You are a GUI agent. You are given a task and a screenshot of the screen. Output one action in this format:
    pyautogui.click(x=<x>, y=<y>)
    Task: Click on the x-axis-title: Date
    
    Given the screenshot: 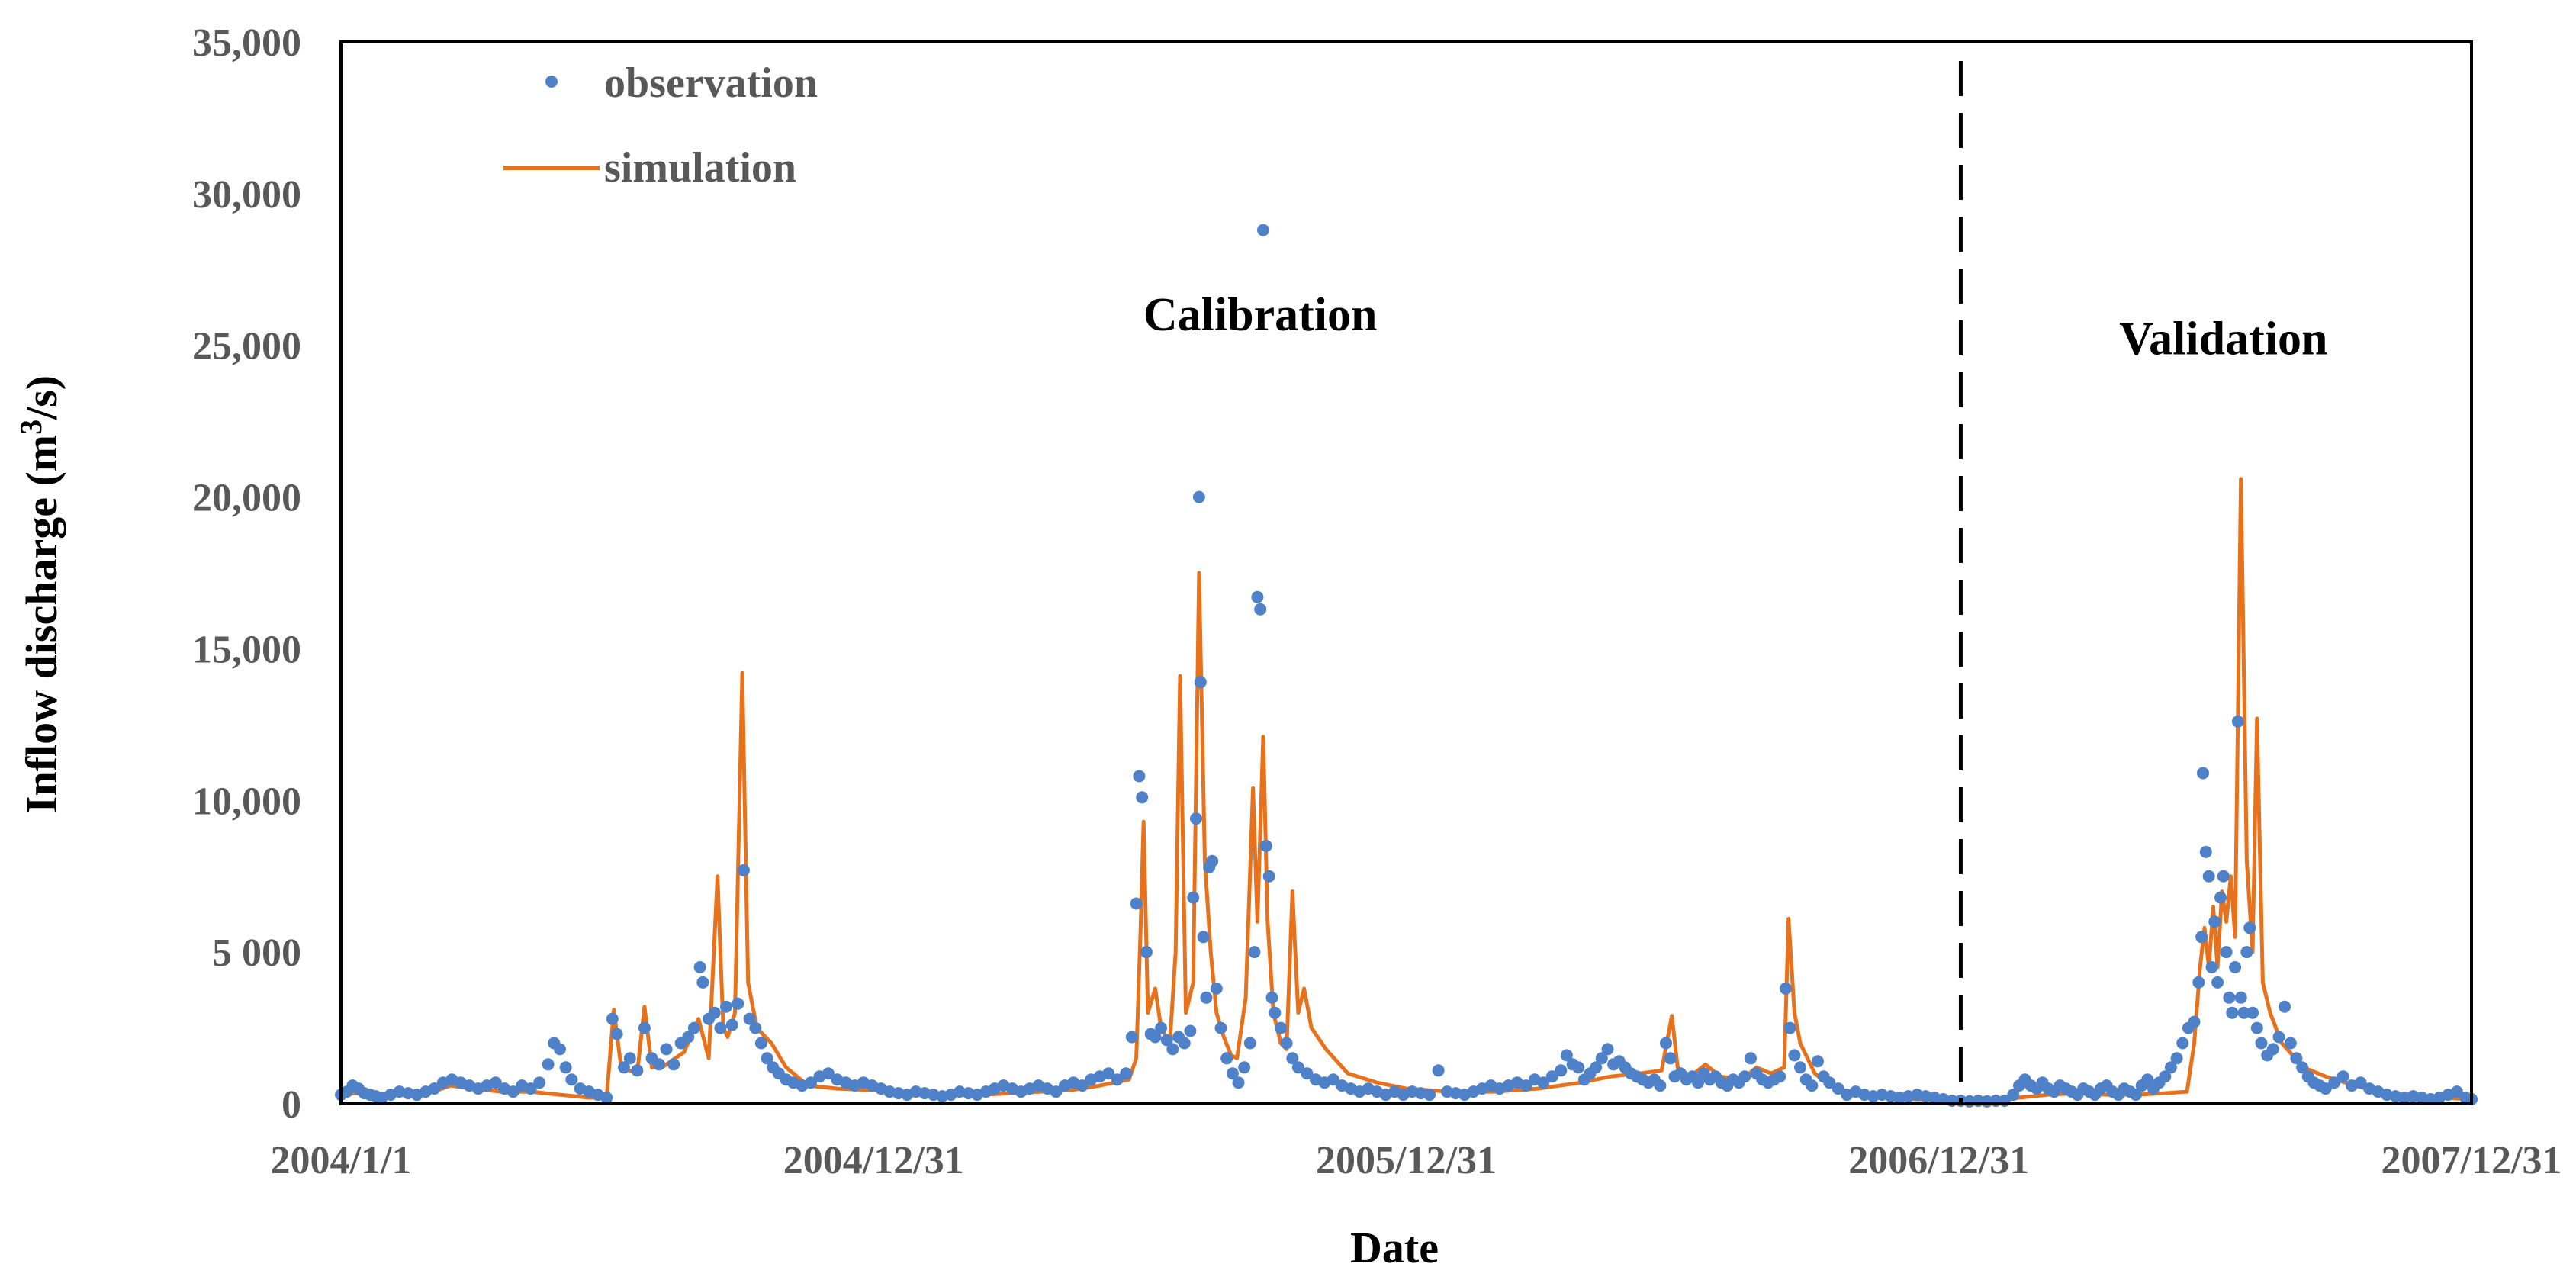 What is the action you would take?
    pyautogui.click(x=1394, y=1247)
    